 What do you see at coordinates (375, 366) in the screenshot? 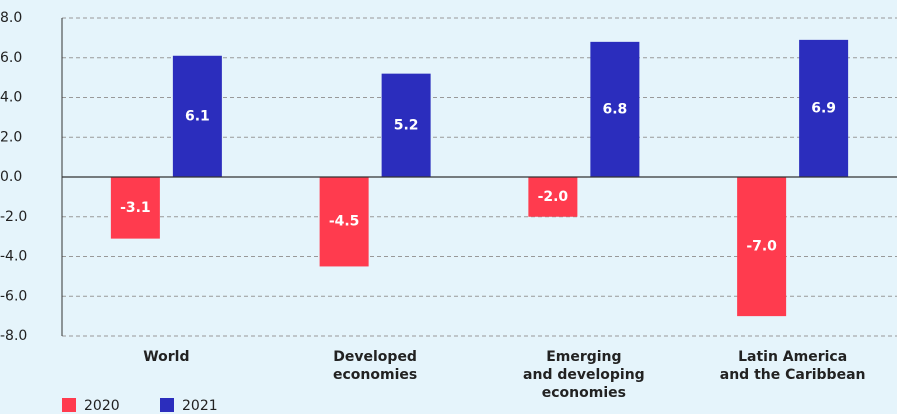
I see `x-tick-label: Developed economies` at bounding box center [375, 366].